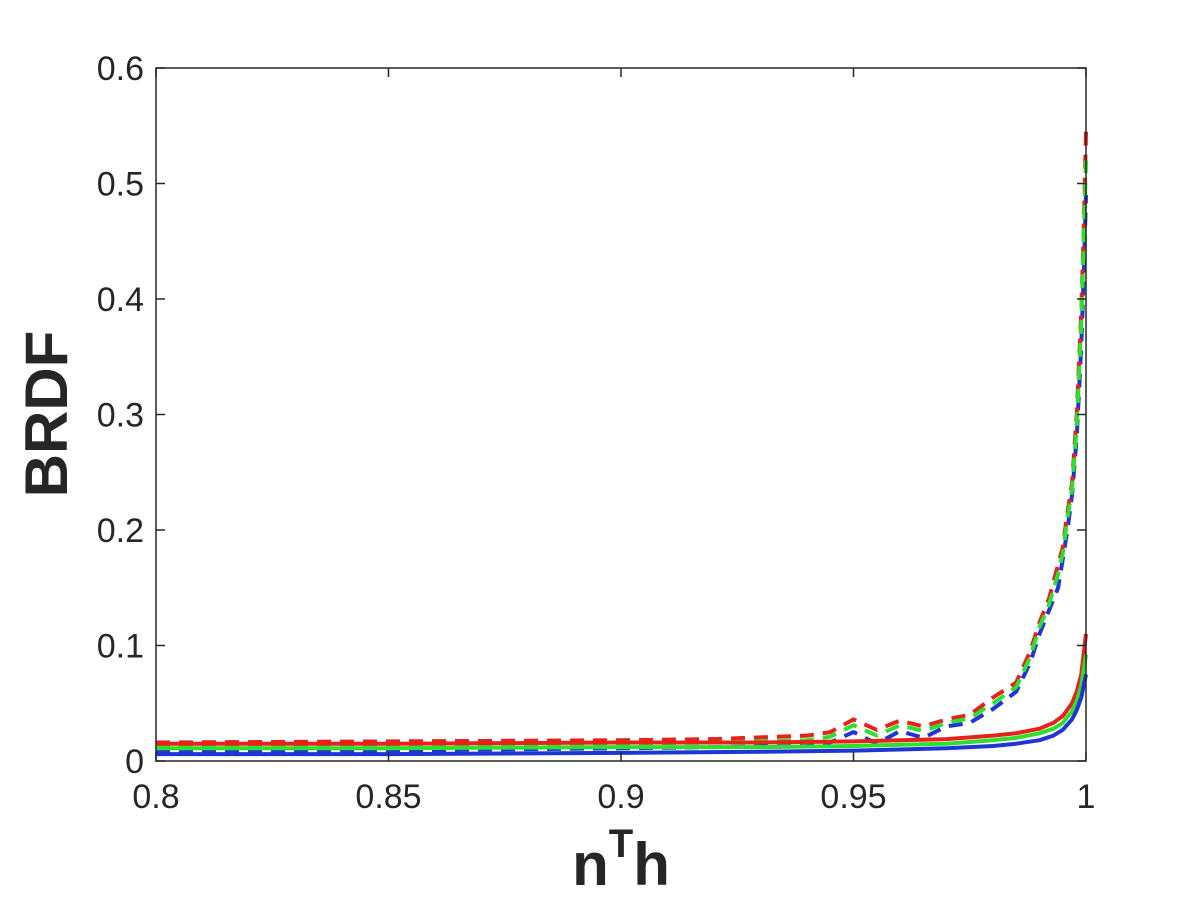  What do you see at coordinates (622, 715) in the screenshot?
I see `series-2-solid-line` at bounding box center [622, 715].